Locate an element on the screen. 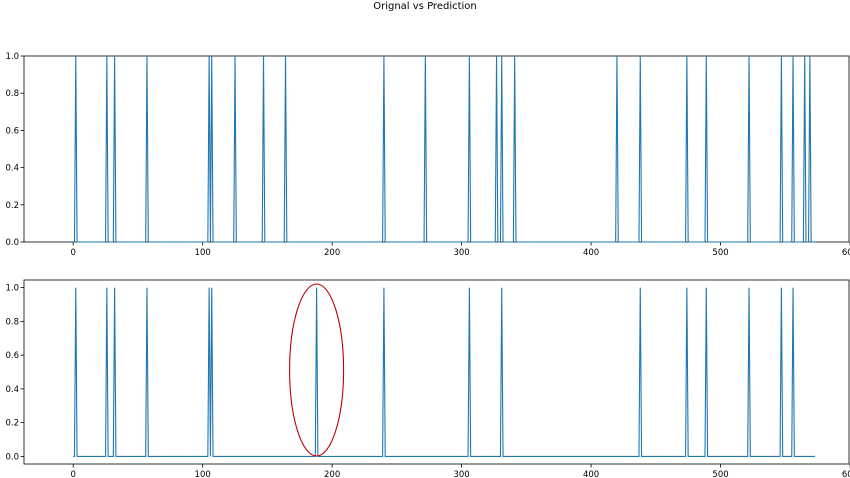 This screenshot has height=478, width=850. highlight-ellipse is located at coordinates (317, 370).